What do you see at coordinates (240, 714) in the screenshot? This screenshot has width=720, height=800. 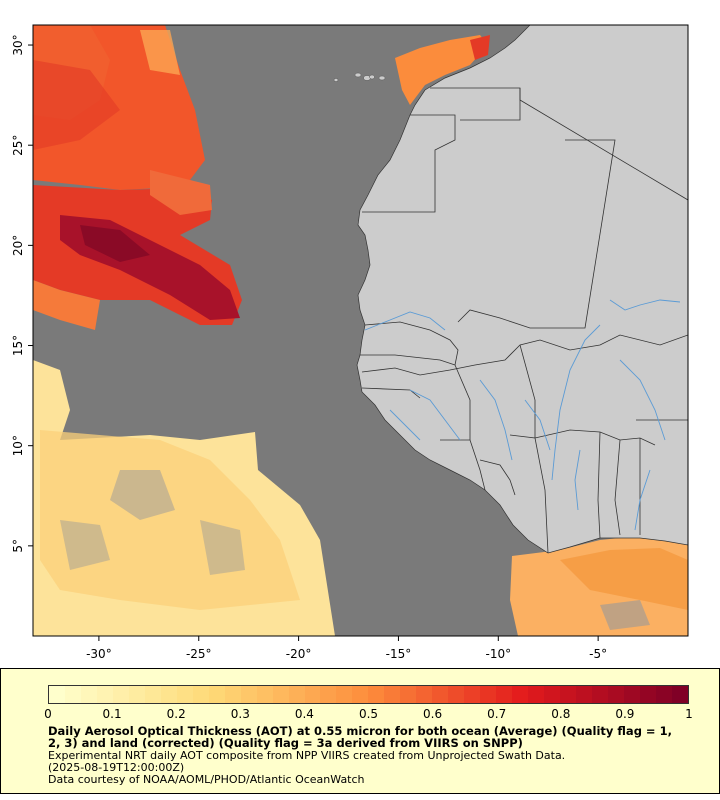 I see `colorbar-tick-label: 0.3` at bounding box center [240, 714].